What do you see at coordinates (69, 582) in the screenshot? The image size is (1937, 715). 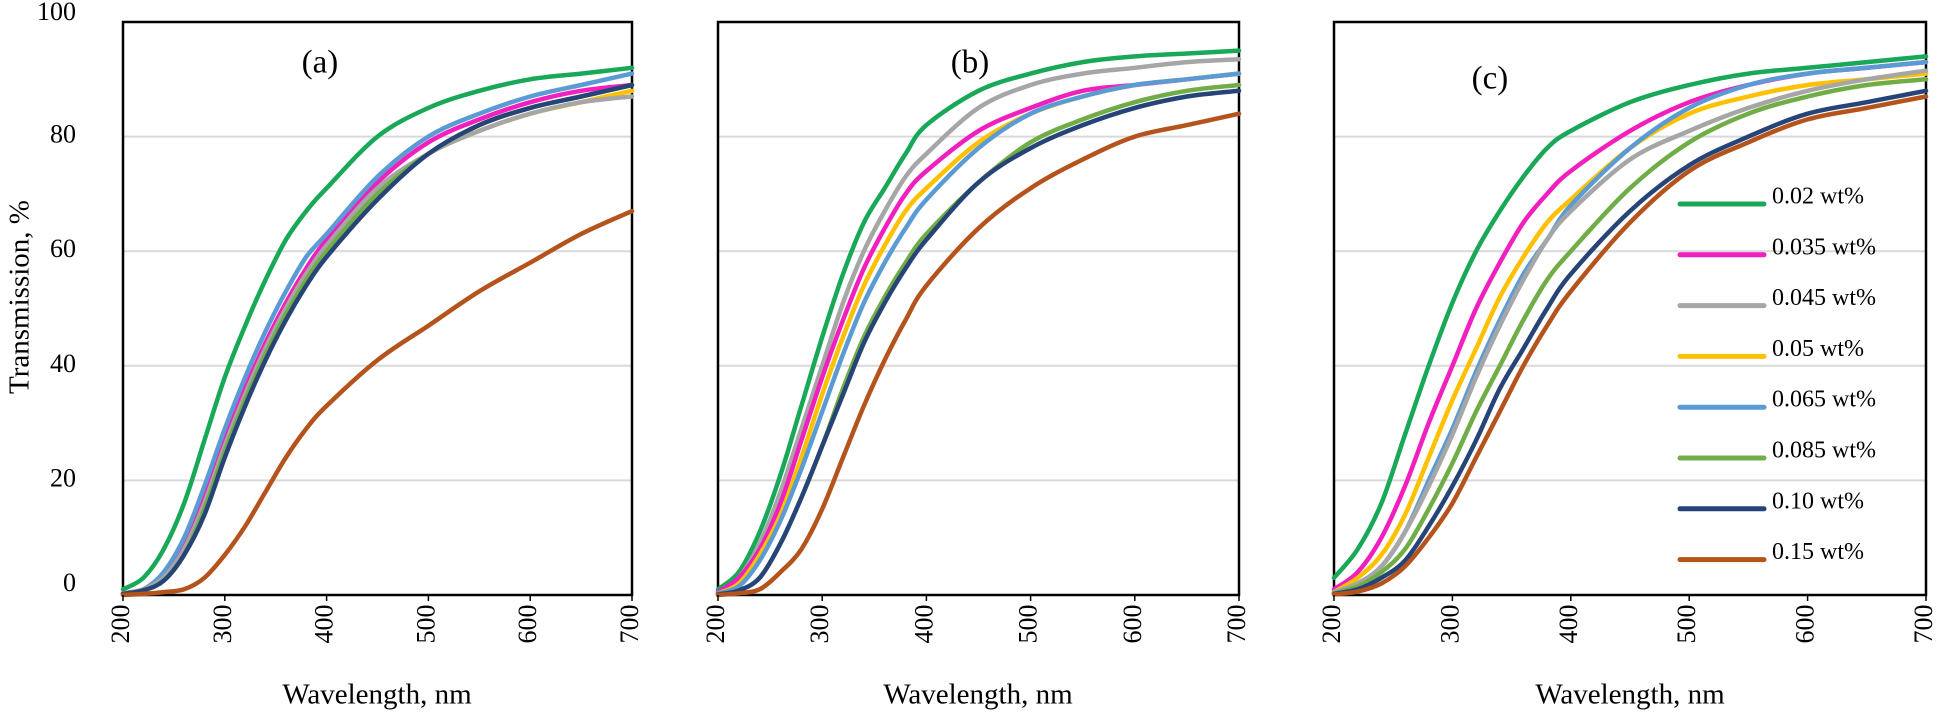 I see `panel-a-y-tick-label-0: 0` at bounding box center [69, 582].